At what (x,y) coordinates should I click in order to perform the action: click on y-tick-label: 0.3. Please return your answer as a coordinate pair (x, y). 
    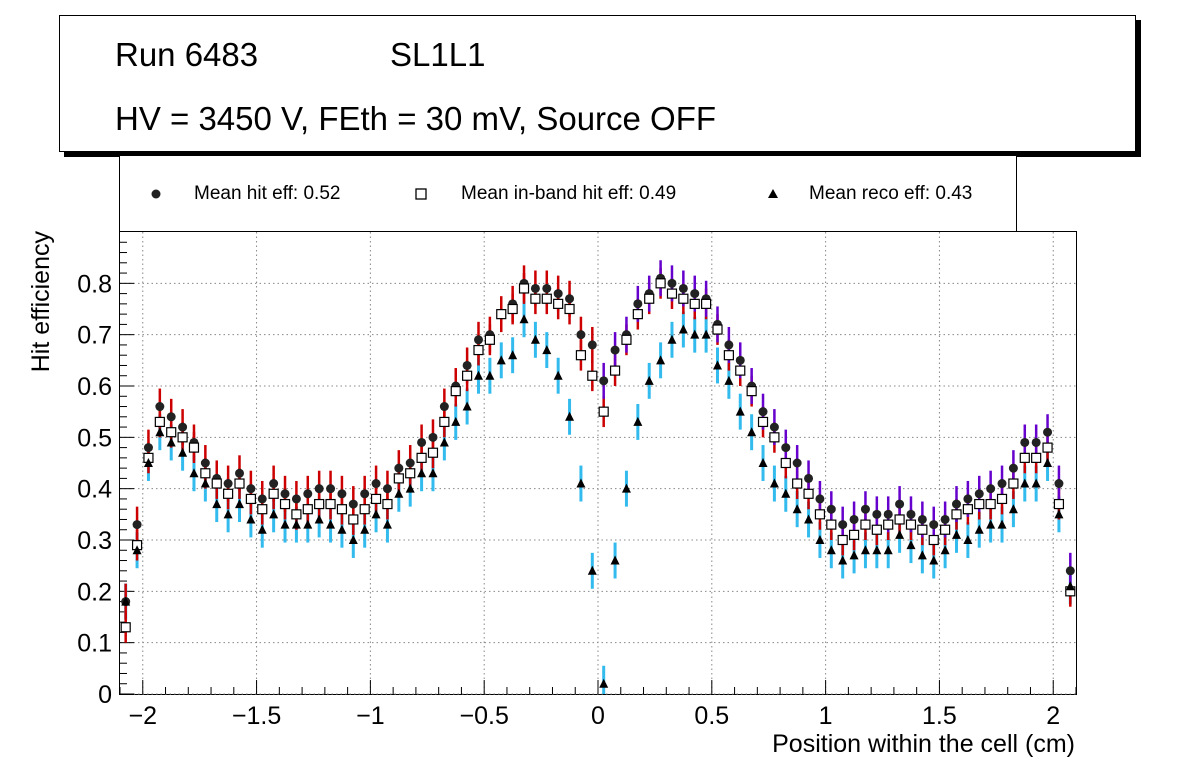
    Looking at the image, I should click on (94, 541).